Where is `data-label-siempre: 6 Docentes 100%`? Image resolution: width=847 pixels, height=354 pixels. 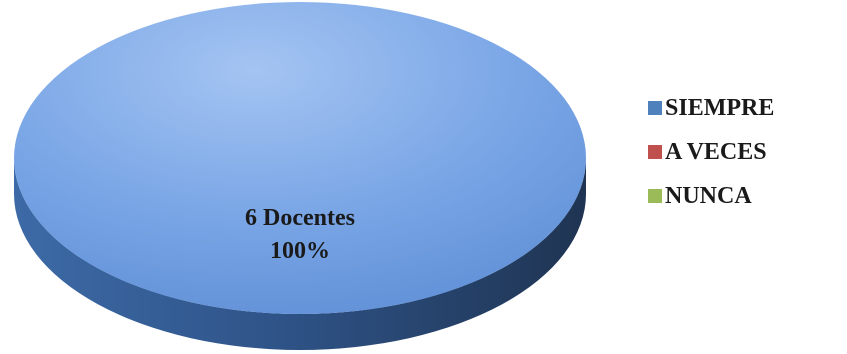 data-label-siempre: 6 Docentes 100% is located at coordinates (300, 234).